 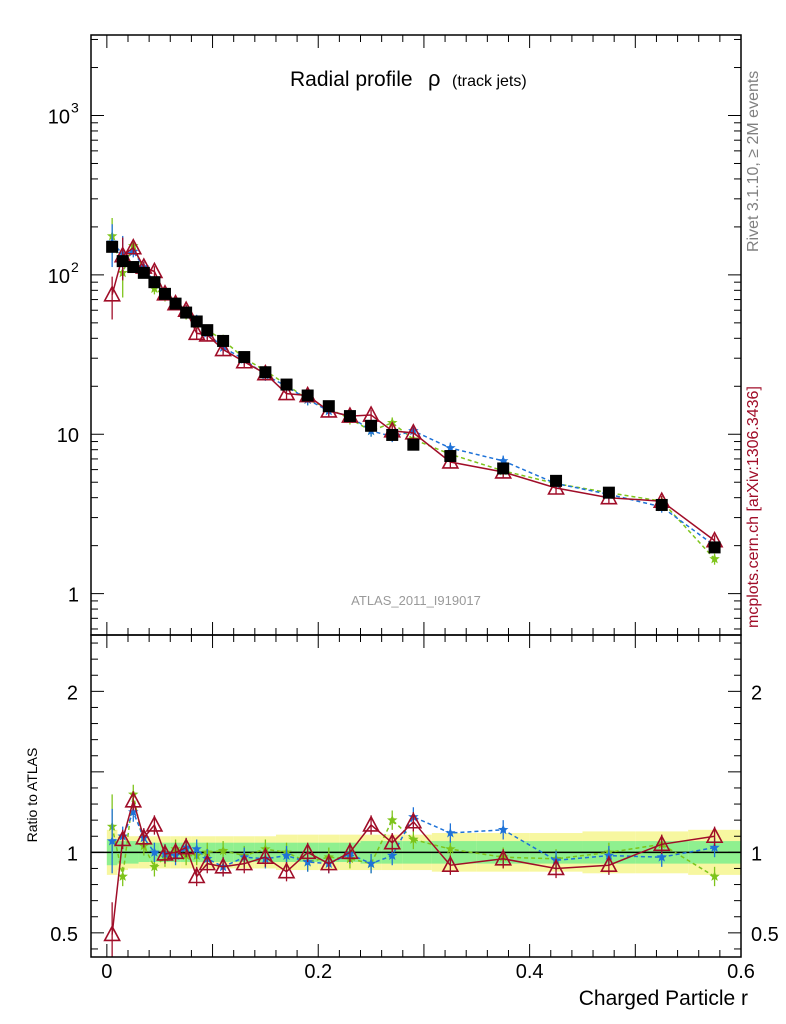 What do you see at coordinates (64, 935) in the screenshot?
I see `ratio-y-tick-label: 0.5` at bounding box center [64, 935].